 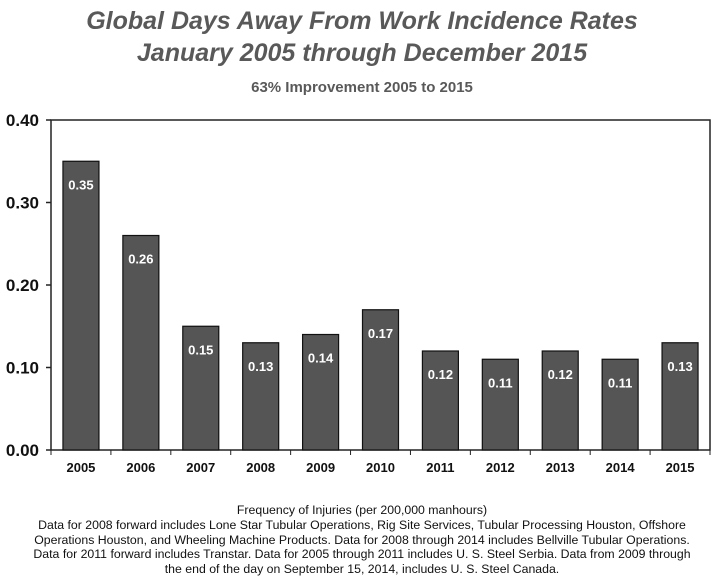 I want to click on bar-2008, so click(x=261, y=396).